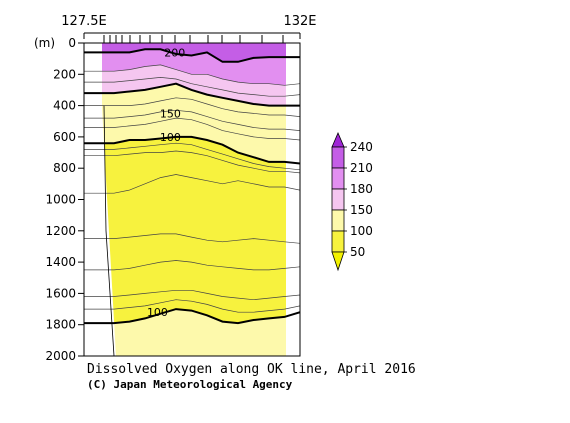 The width and height of the screenshot is (570, 423). Describe the element at coordinates (361, 147) in the screenshot. I see `colorbar-label: 240` at that location.